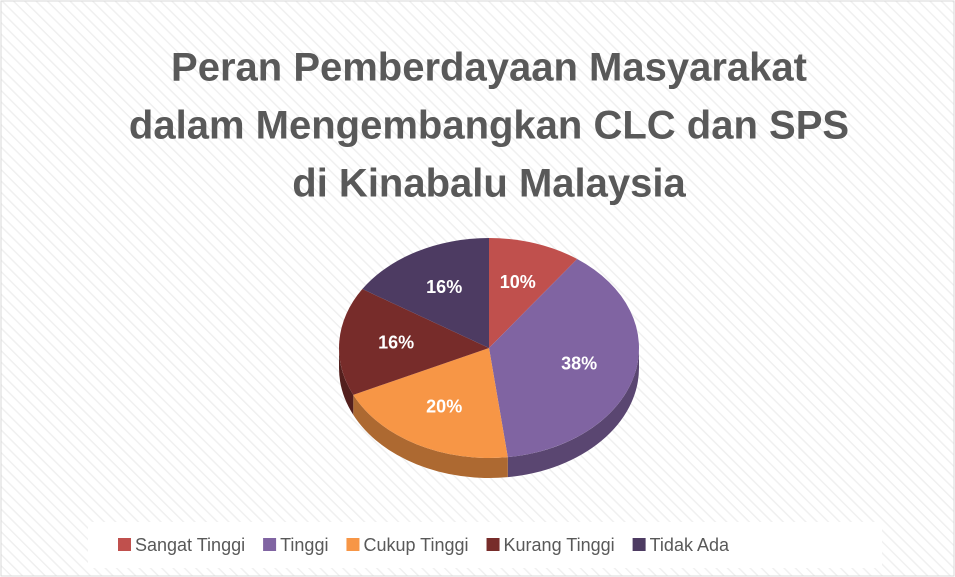  I want to click on legend-label: Tidak Ada, so click(690, 545).